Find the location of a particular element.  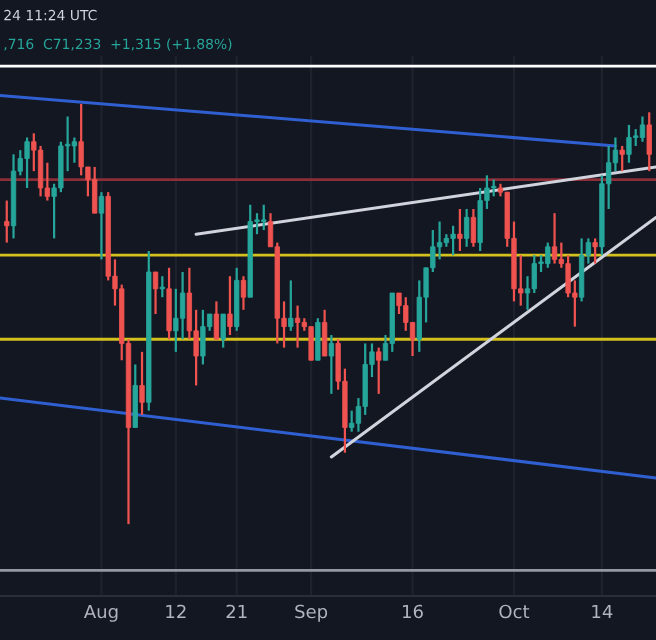

x-tick-label: Sep is located at coordinates (311, 613).